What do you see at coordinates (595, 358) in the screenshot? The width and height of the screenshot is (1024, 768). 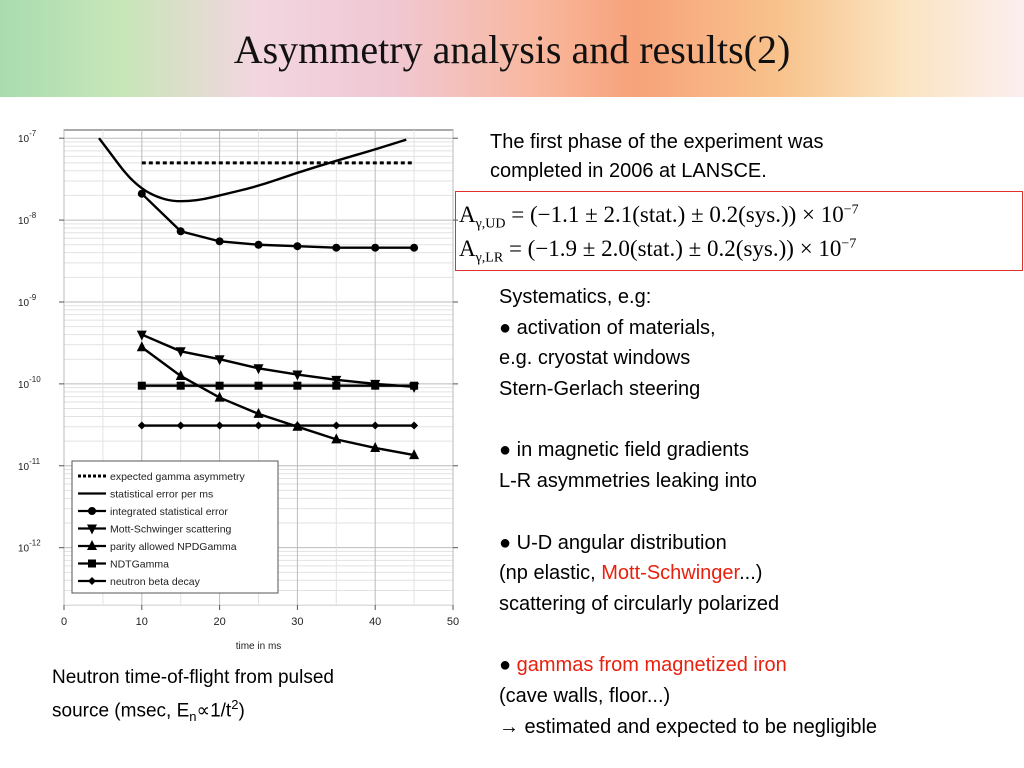 I see `systematics-line-cryostat: e.g. cryostat windows` at bounding box center [595, 358].